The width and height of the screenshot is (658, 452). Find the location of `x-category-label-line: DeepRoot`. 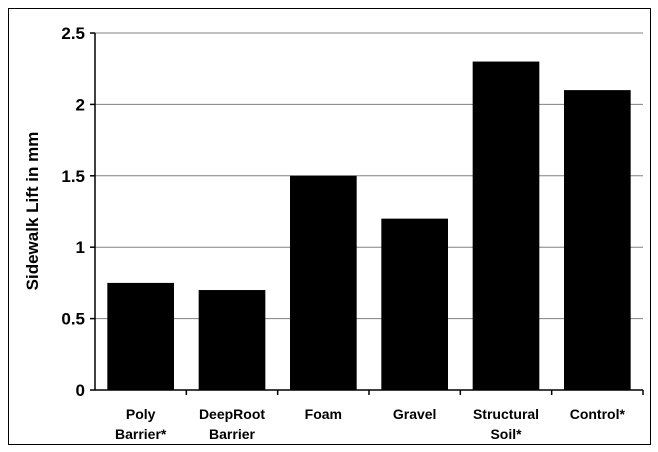

x-category-label-line: DeepRoot is located at coordinates (232, 414).